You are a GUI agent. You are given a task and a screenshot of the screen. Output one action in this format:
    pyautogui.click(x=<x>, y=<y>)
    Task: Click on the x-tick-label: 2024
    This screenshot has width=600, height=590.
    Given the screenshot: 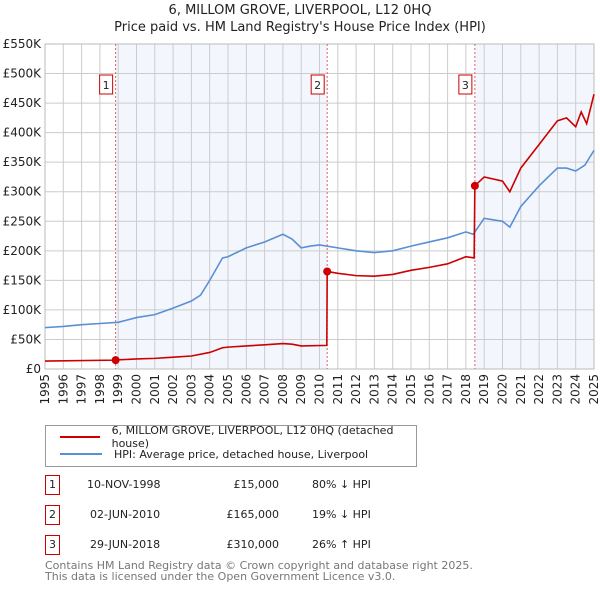 What is the action you would take?
    pyautogui.click(x=576, y=389)
    